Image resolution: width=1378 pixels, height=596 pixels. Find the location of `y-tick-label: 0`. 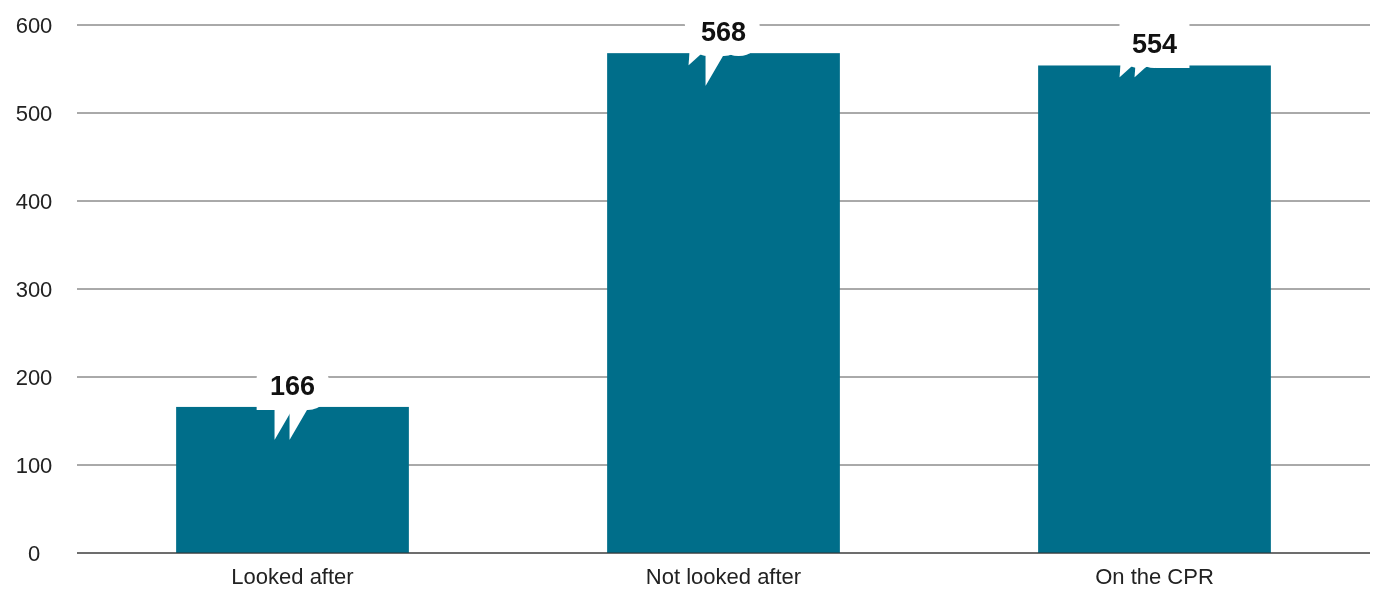

y-tick-label: 0 is located at coordinates (34, 553).